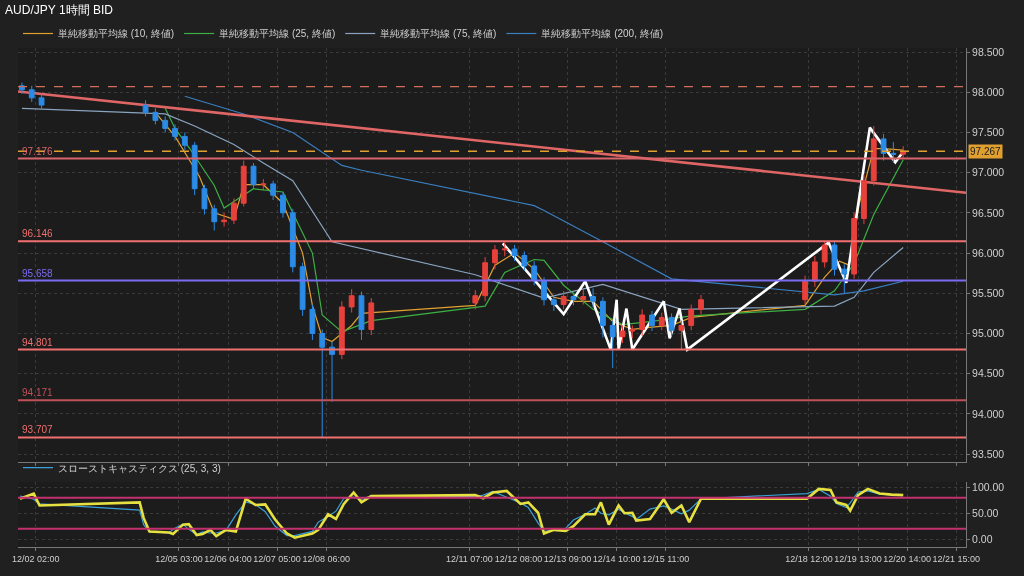 The image size is (1024, 576). What do you see at coordinates (988, 51) in the screenshot?
I see `y-tick-label: 98.500` at bounding box center [988, 51].